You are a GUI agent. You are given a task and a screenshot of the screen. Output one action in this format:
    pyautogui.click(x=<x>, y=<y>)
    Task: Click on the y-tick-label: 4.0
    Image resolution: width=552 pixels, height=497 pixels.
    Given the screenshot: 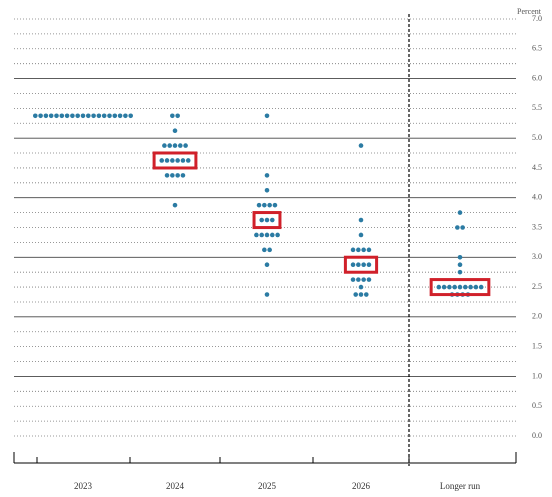 What is the action you would take?
    pyautogui.click(x=537, y=197)
    